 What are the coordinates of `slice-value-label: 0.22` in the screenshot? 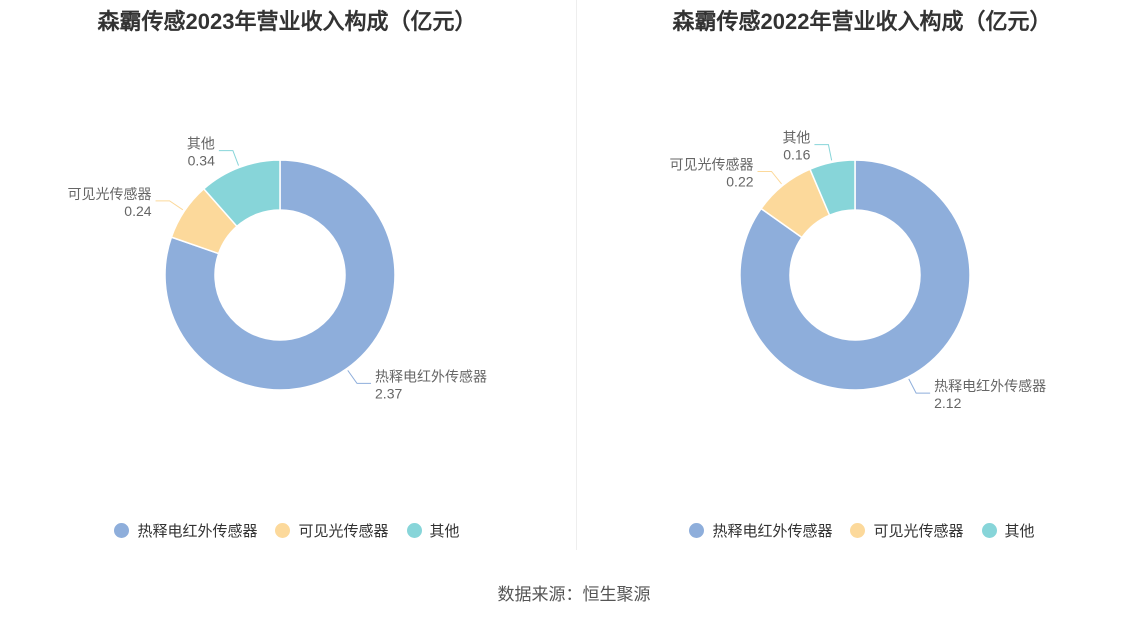 It's located at (739, 181).